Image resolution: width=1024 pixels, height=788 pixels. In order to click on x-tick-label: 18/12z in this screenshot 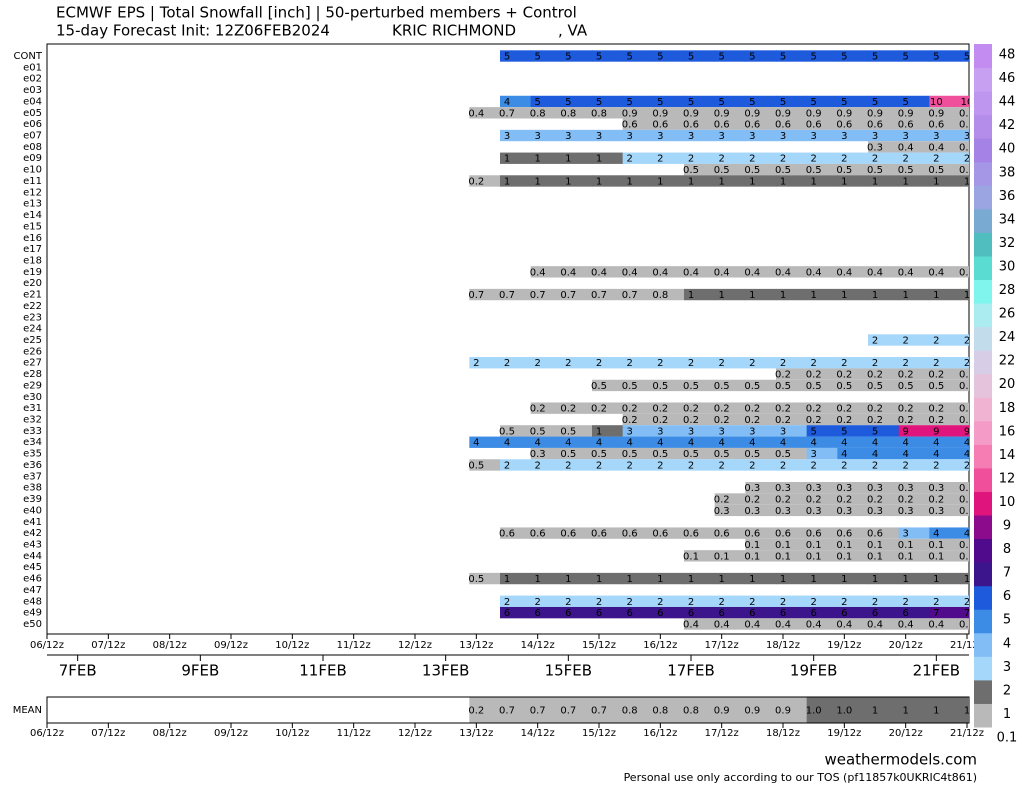, I will do `click(783, 733)`.